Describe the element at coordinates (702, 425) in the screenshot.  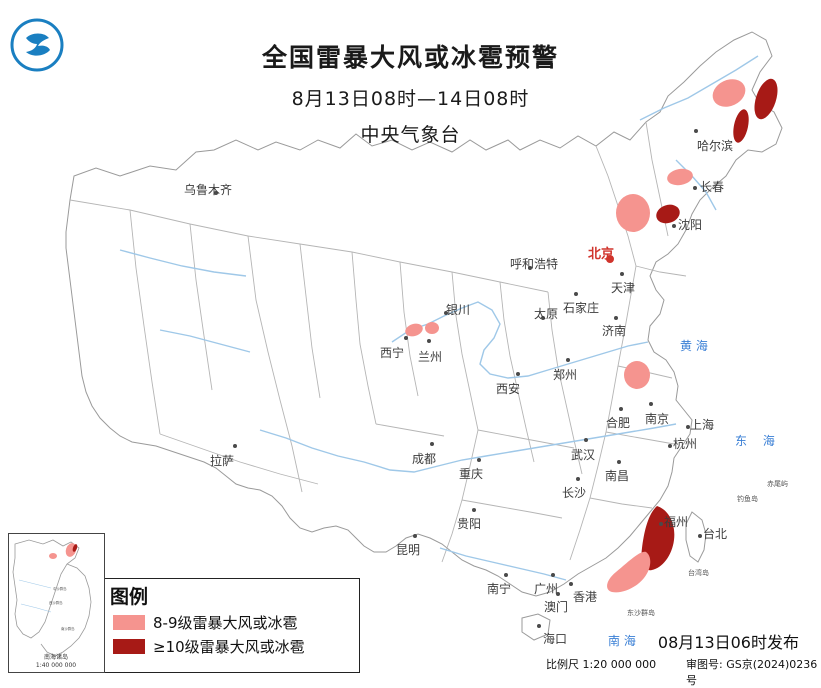
I see `city-label: 上海` at that location.